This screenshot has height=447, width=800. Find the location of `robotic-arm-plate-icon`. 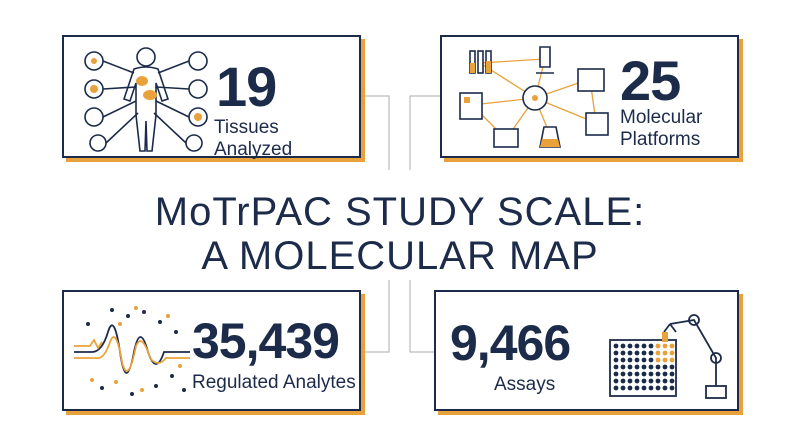

robotic-arm-plate-icon is located at coordinates (668, 356).